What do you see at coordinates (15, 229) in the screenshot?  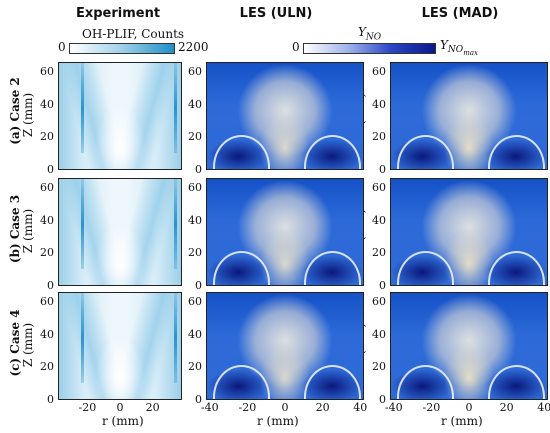 I see `row-label-case-3: (b) Case 3` at bounding box center [15, 229].